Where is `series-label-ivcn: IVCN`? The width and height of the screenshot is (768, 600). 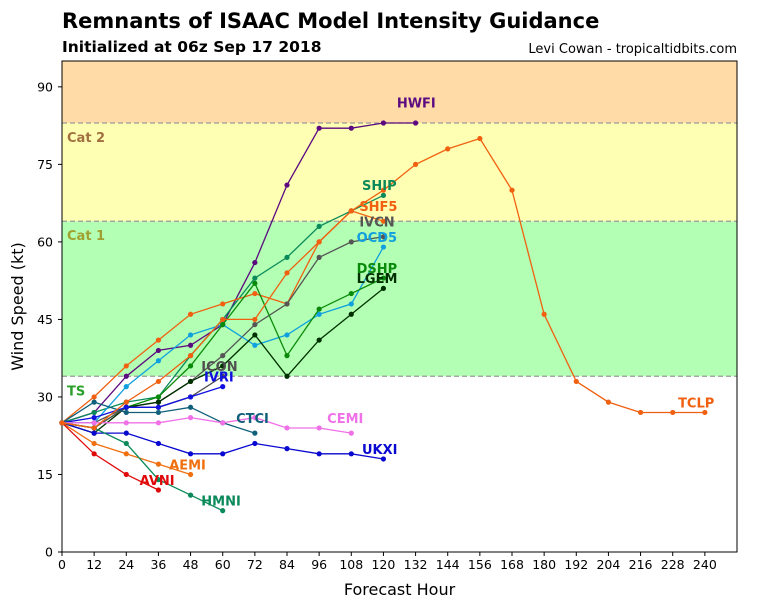
series-label-ivcn: IVCN is located at coordinates (376, 222).